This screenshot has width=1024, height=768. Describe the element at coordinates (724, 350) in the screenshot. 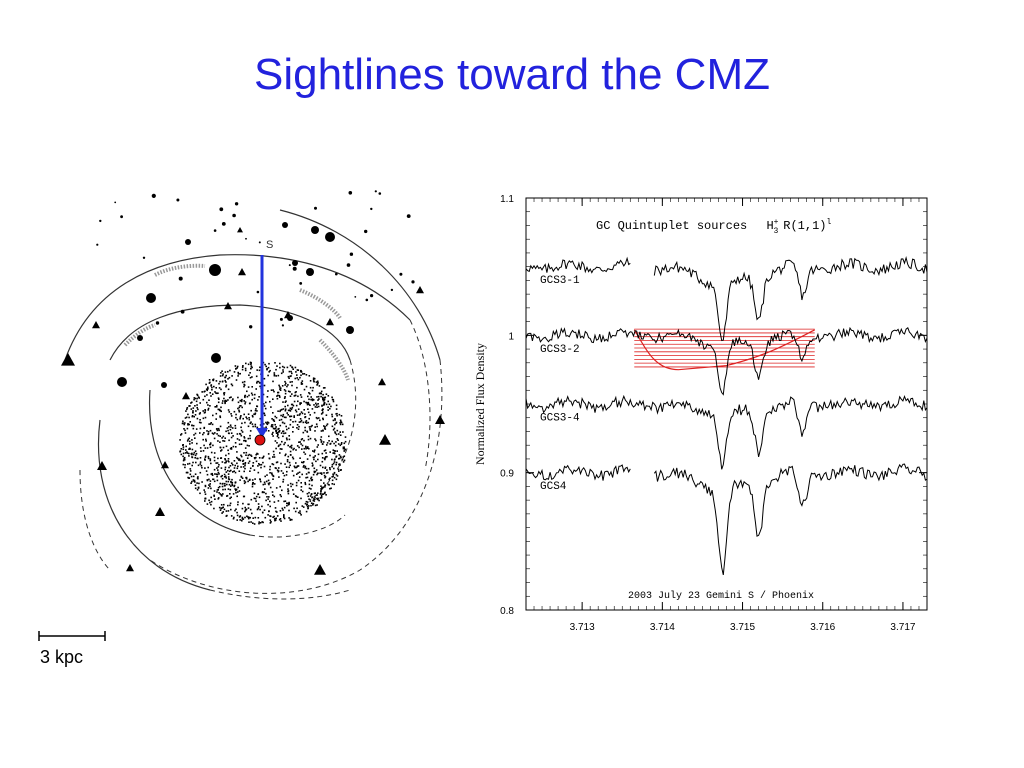

I see `highlight-outline` at that location.